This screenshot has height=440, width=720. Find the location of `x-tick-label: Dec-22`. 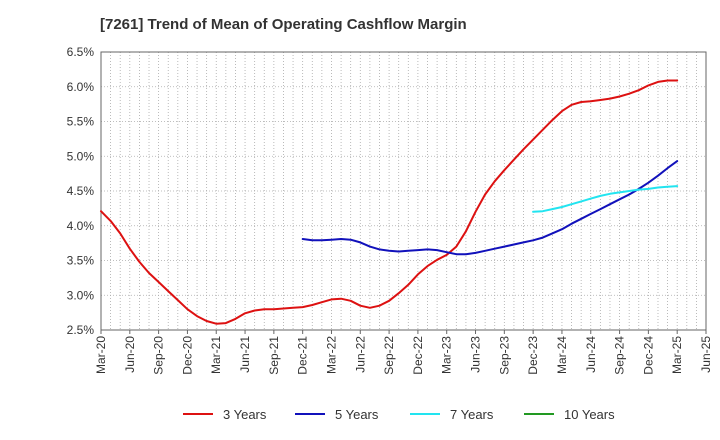

x-tick-label: Dec-22 is located at coordinates (418, 355).